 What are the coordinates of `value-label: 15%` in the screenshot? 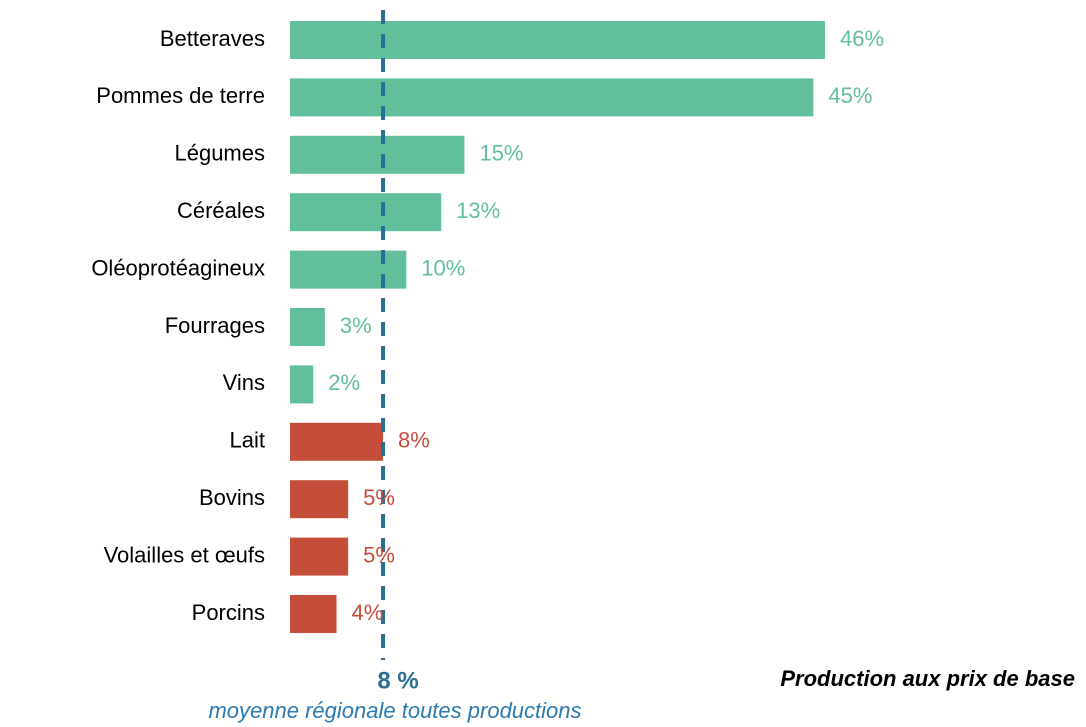 It's located at (501, 153).